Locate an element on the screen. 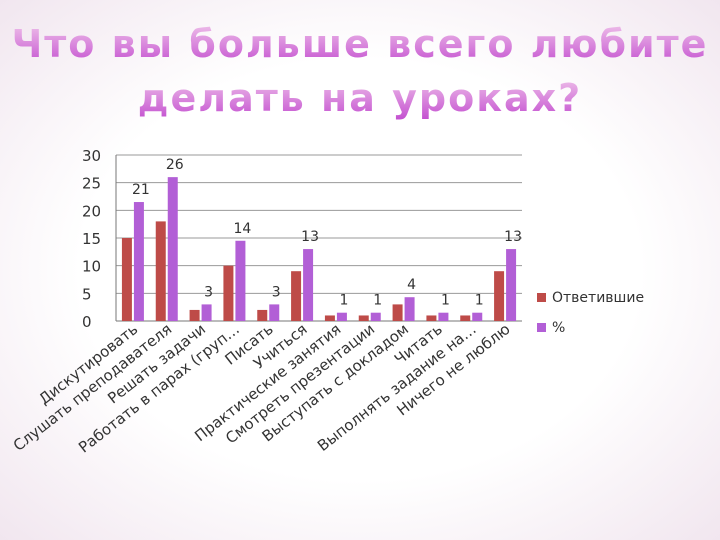 This screenshot has width=720, height=540. data-label: 4 is located at coordinates (411, 285).